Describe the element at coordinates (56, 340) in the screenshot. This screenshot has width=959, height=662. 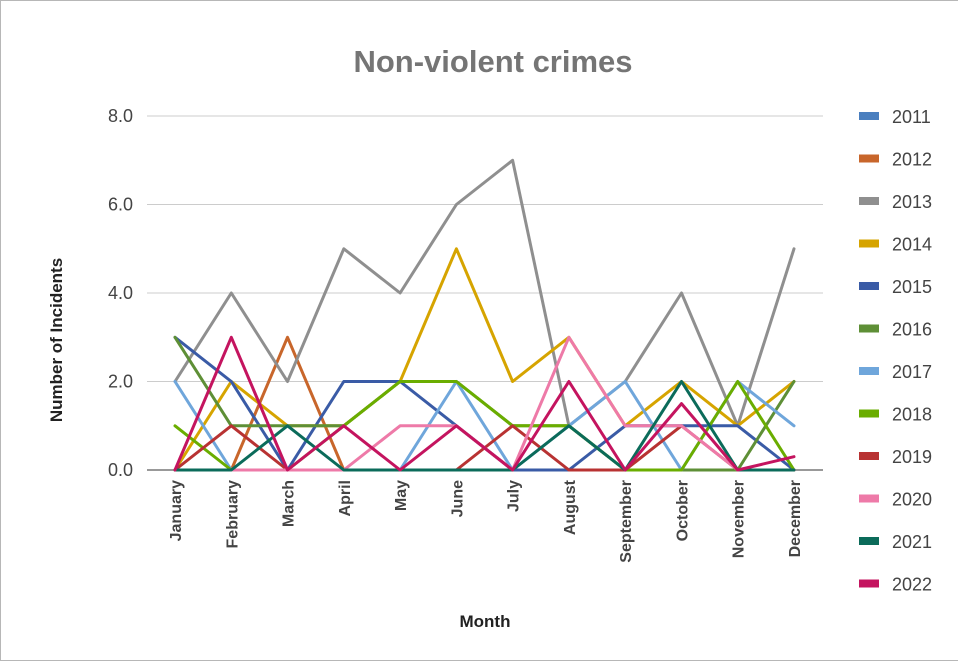
I see `y-axis-label: Number of Incidents` at that location.